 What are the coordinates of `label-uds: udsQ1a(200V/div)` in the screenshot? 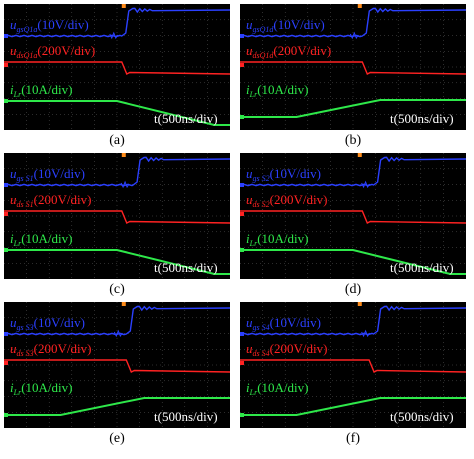 It's located at (53, 52).